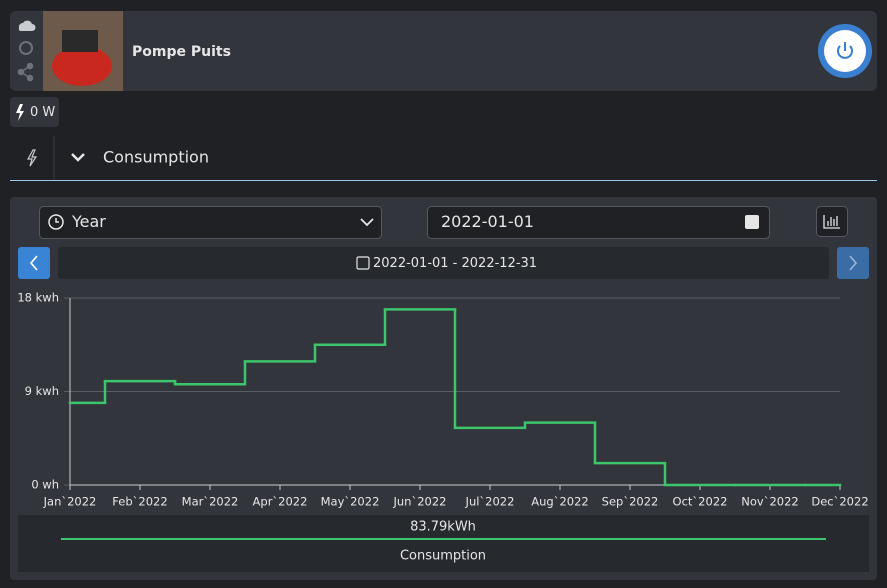 Image resolution: width=887 pixels, height=588 pixels. What do you see at coordinates (83, 51) in the screenshot?
I see `device-image` at bounding box center [83, 51].